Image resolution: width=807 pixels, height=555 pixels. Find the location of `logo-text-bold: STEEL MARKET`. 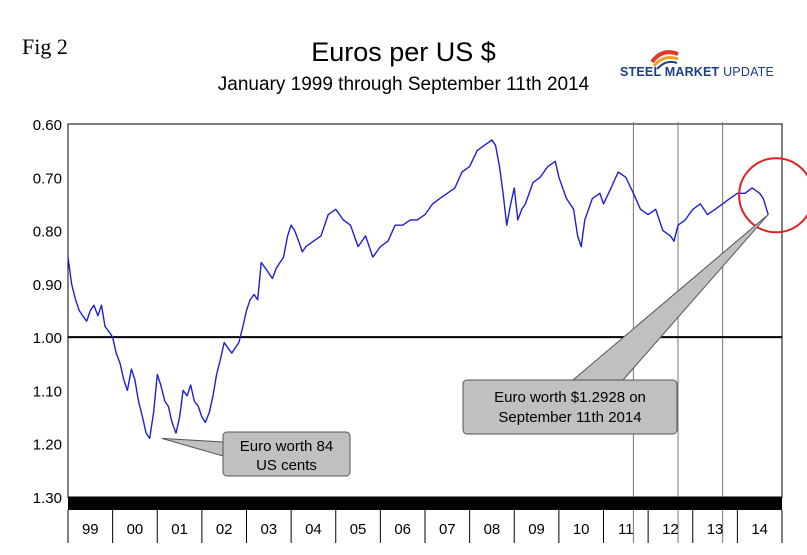

logo-text-bold: STEEL MARKET is located at coordinates (670, 72).